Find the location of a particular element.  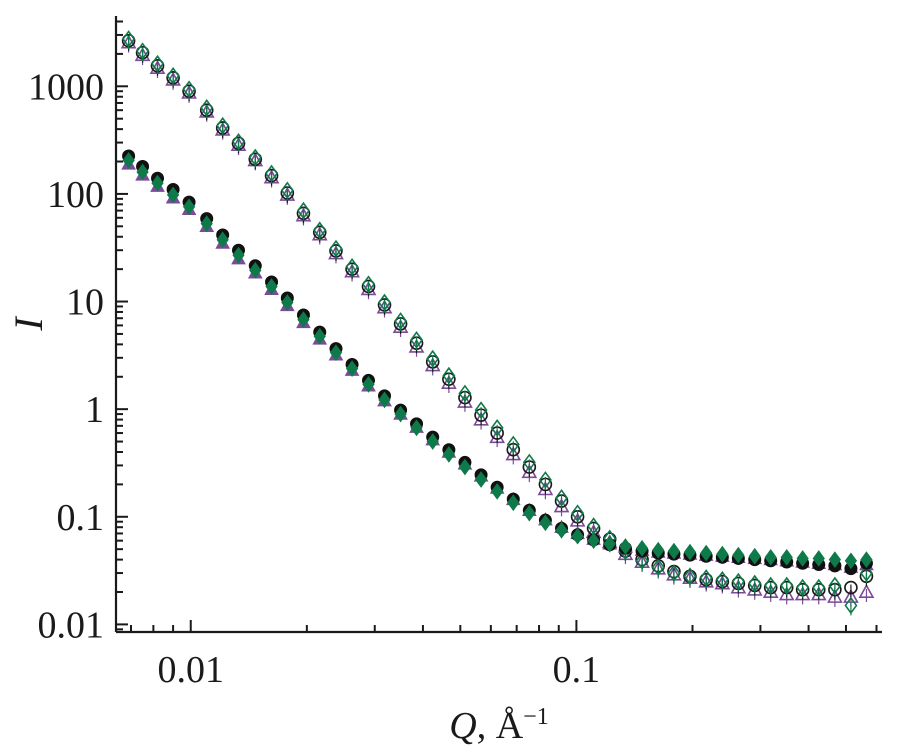

x-tick-label: 0.01 is located at coordinates (190, 670).